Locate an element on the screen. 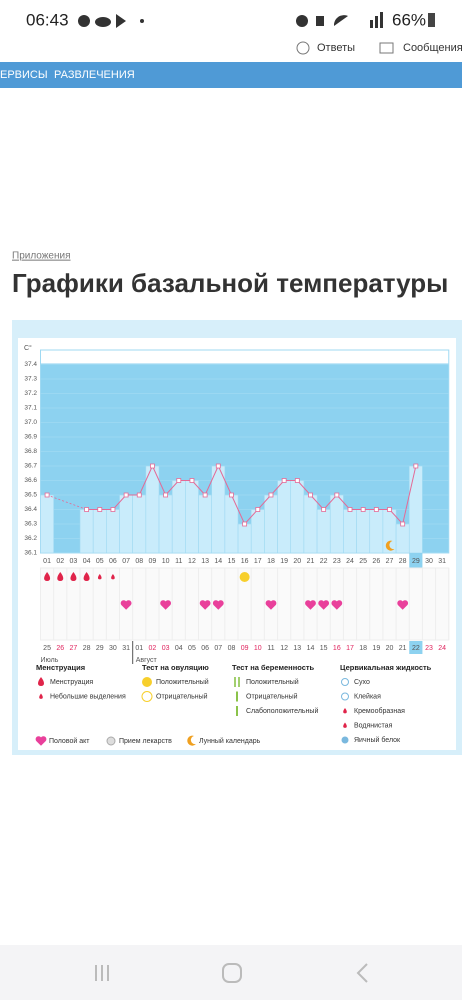 This screenshot has width=462, height=1000. legend-label: Слабоположительный is located at coordinates (282, 711).